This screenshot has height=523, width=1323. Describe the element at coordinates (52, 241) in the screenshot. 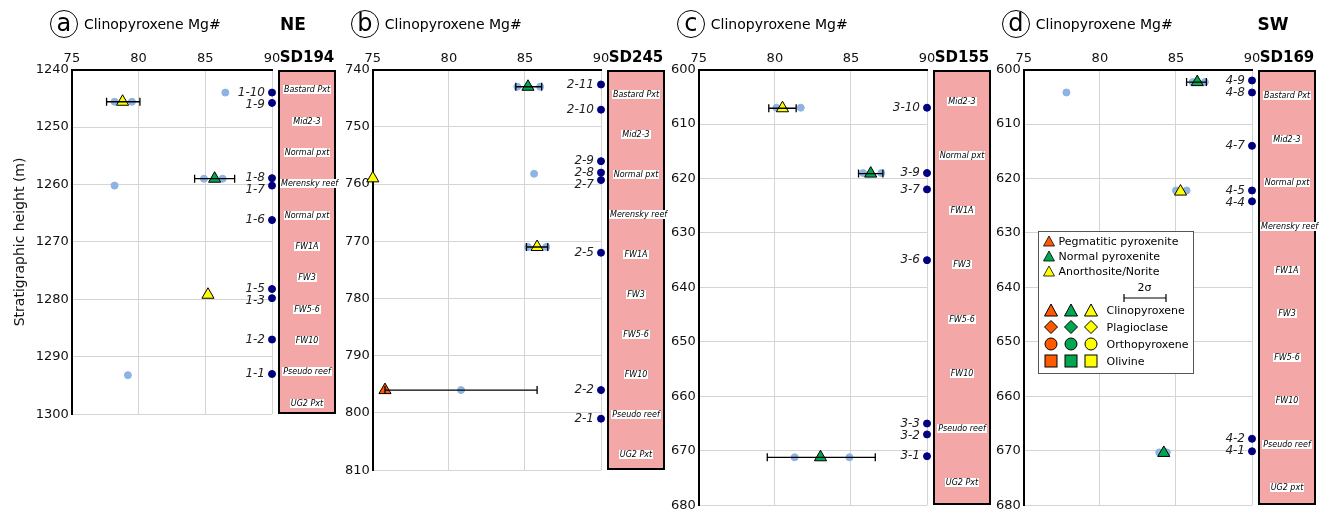

I see `y-tick-label: 1270` at that location.